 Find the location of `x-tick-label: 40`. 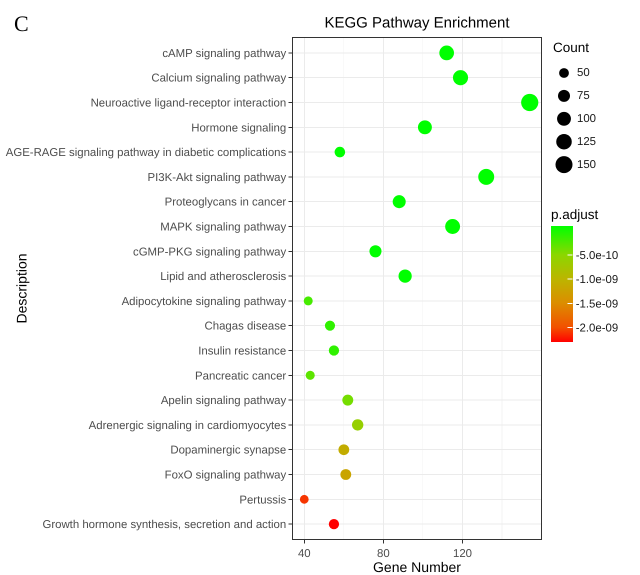

x-tick-label: 40 is located at coordinates (304, 554).